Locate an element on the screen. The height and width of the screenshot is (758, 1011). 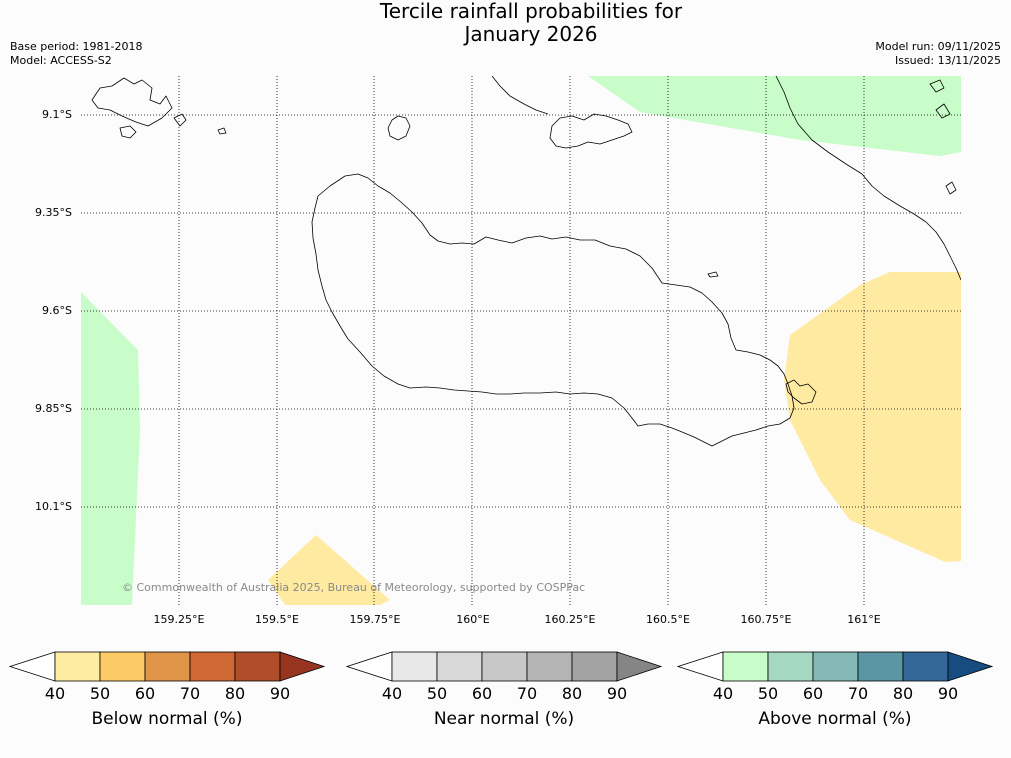
lon-label-160-75: 160.75°E is located at coordinates (766, 619).